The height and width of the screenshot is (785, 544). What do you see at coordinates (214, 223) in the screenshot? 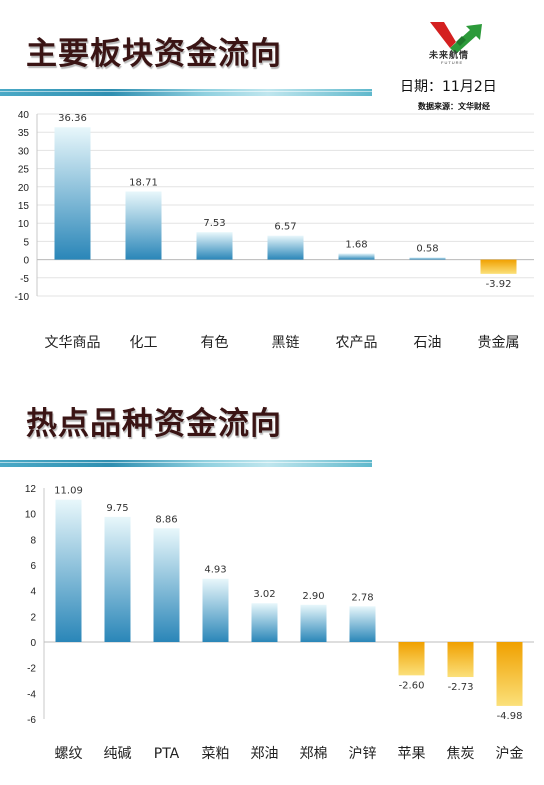
I see `data-label: 7.53` at bounding box center [214, 223].